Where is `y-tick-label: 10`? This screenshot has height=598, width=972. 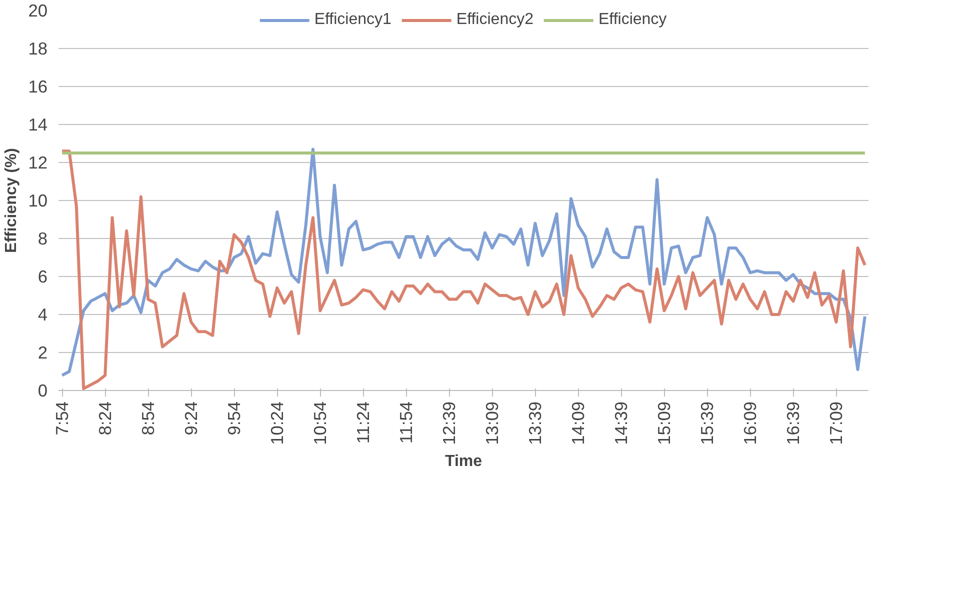
y-tick-label: 10 is located at coordinates (38, 200).